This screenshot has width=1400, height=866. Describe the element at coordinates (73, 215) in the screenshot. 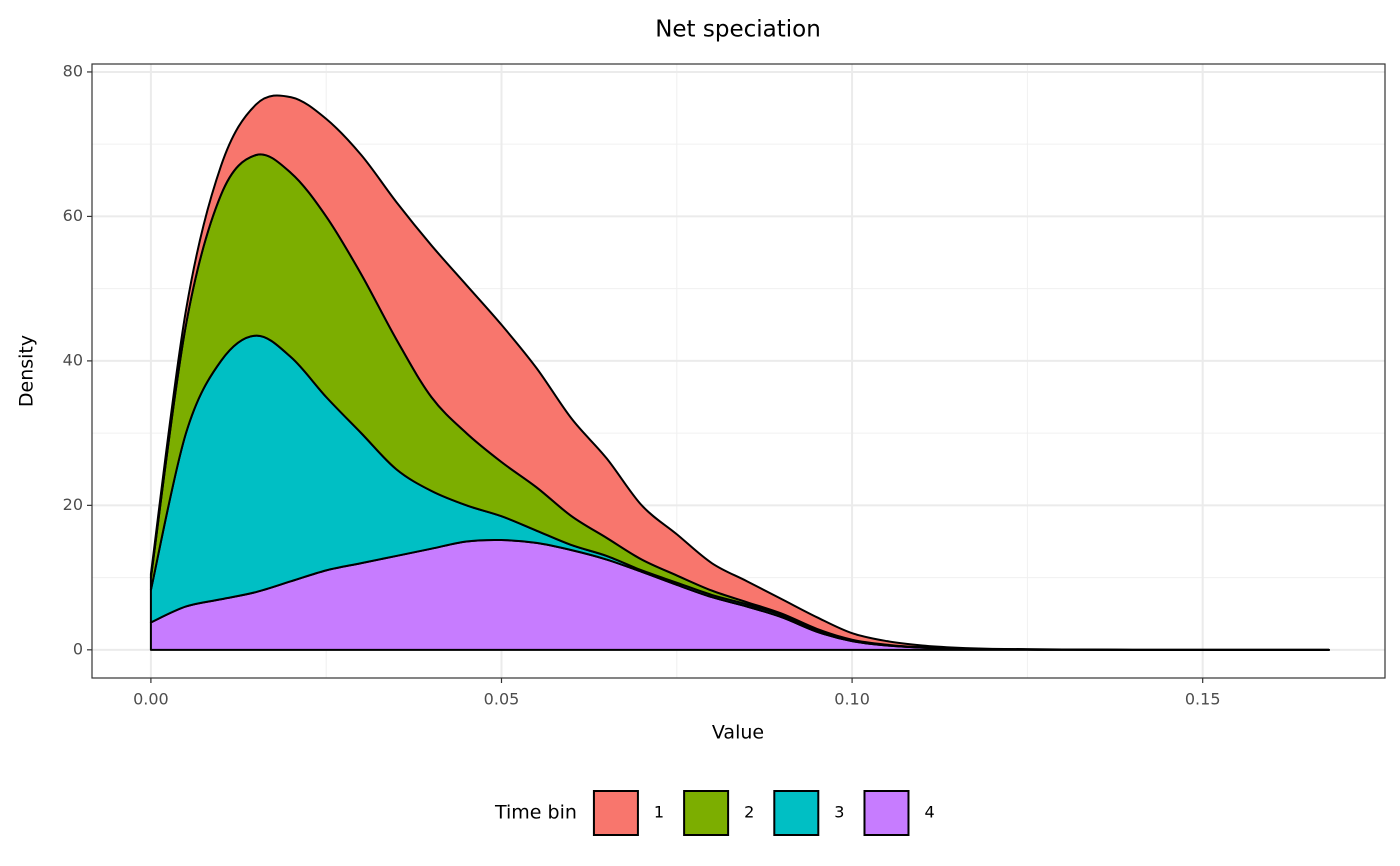

I see `y-tick-label: 60` at that location.